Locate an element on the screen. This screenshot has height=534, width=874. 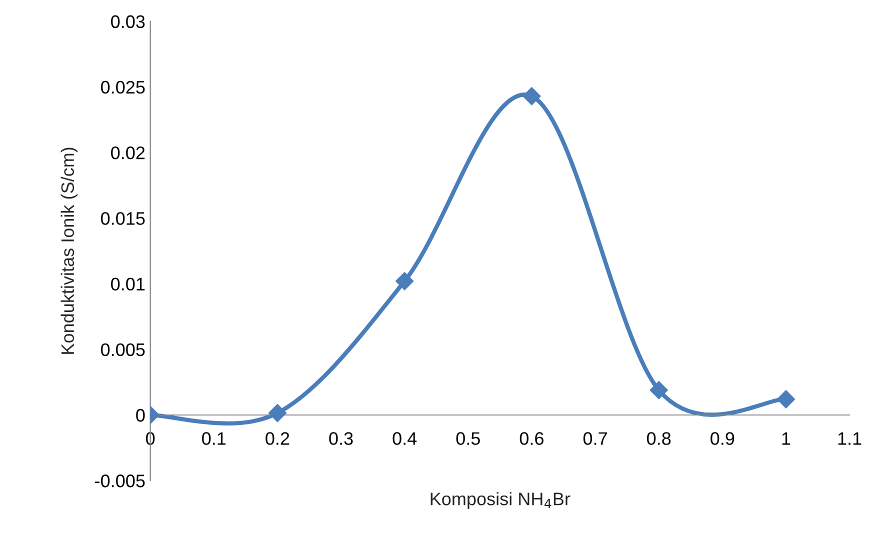
x-tick-label: 0.6 is located at coordinates (532, 438).